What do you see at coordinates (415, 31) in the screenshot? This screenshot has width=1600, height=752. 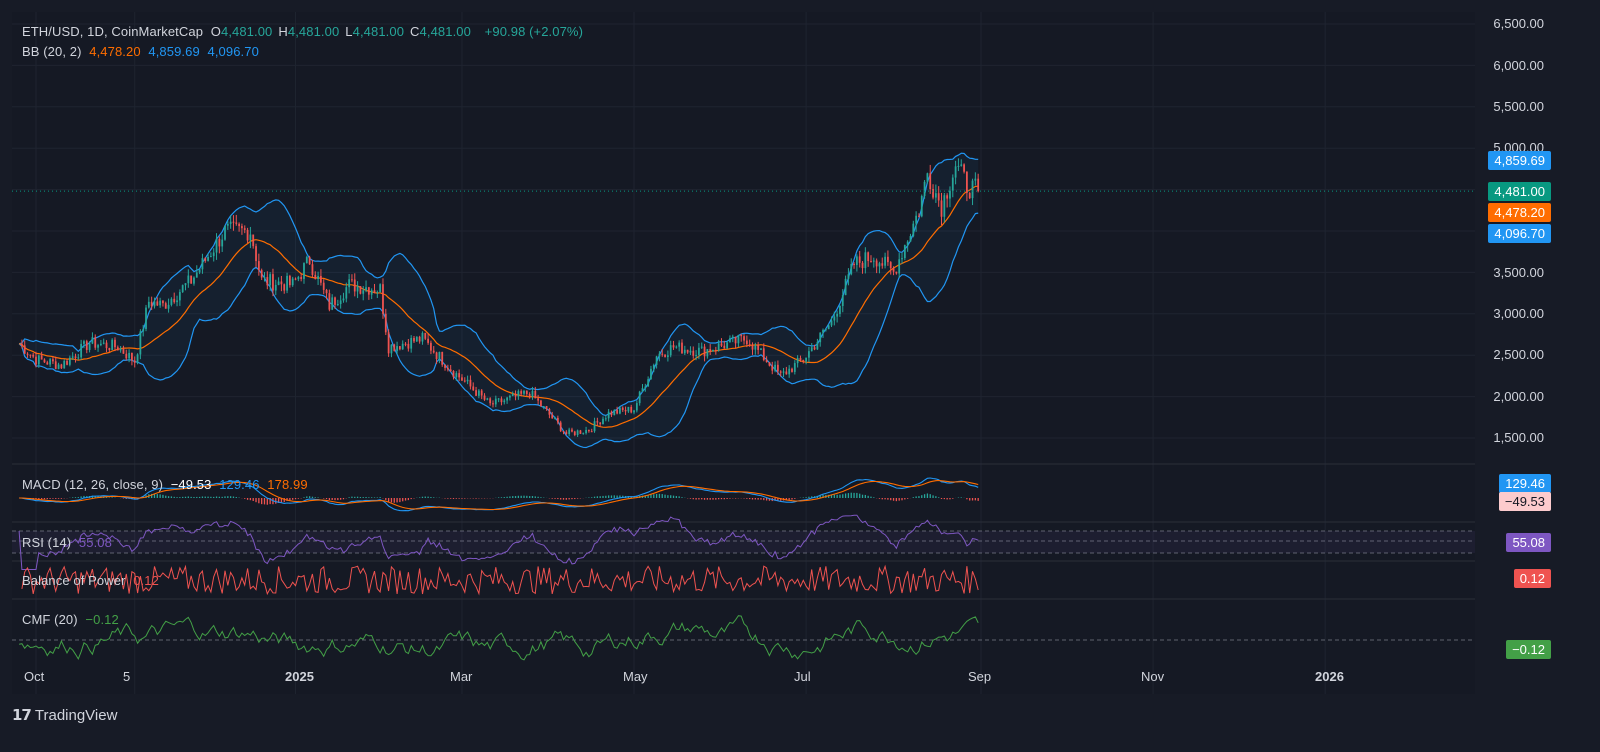 I see `ohlc-key-c: C` at bounding box center [415, 31].